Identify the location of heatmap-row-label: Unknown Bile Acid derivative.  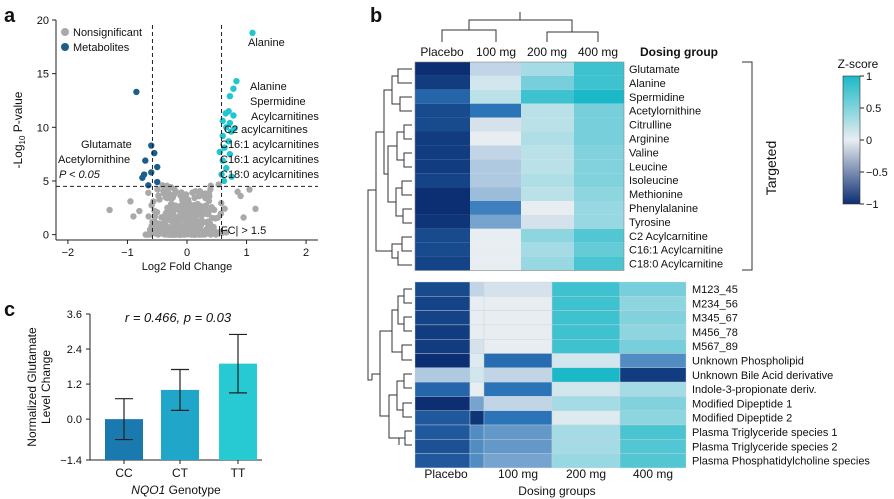
(762, 376).